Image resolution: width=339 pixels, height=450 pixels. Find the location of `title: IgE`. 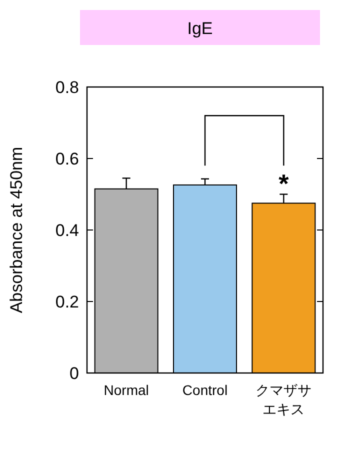

title: IgE is located at coordinates (200, 27).